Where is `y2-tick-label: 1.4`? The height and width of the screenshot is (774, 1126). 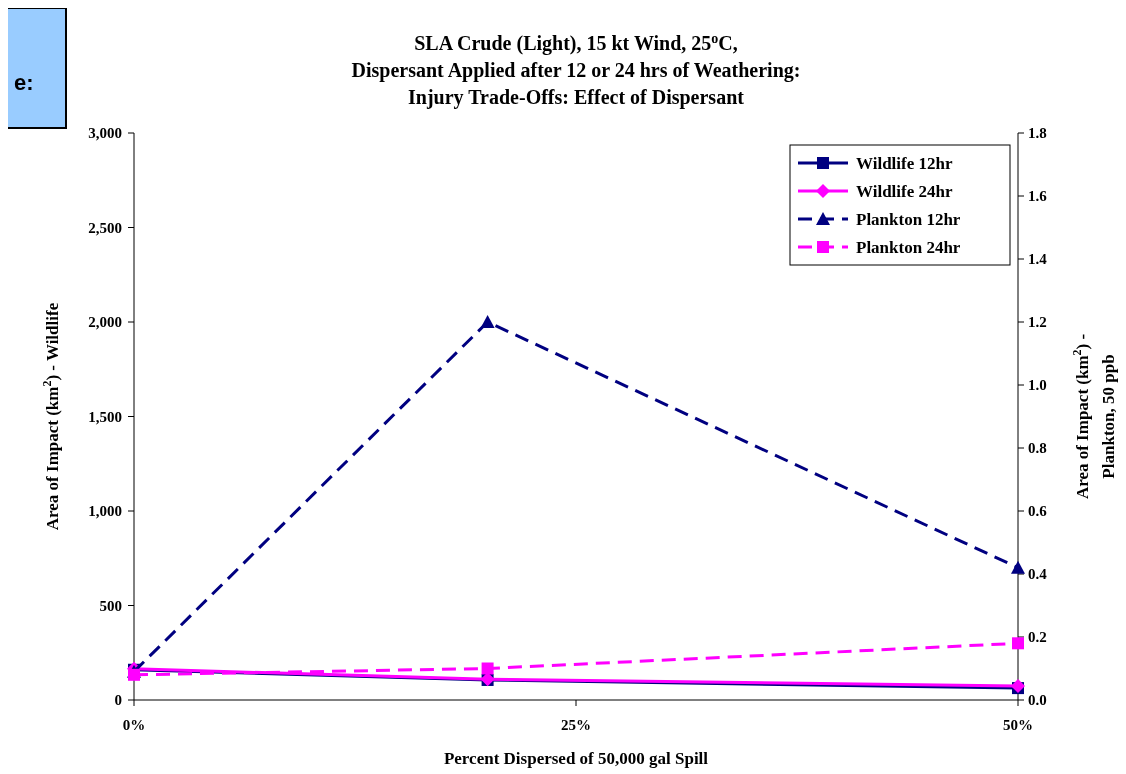
y2-tick-label: 1.4 is located at coordinates (1038, 259).